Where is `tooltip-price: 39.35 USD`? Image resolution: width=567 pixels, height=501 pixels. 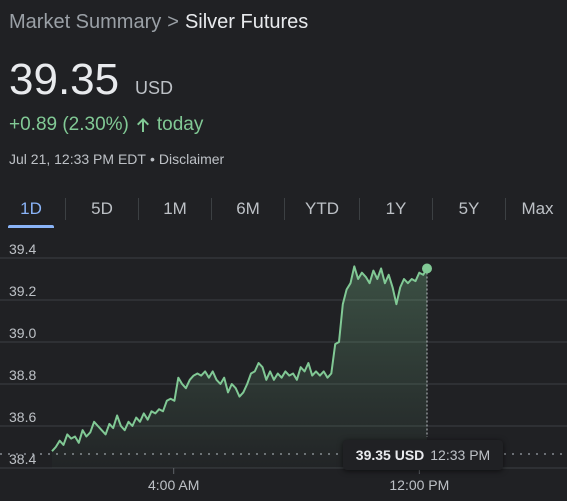 tooltip-price: 39.35 USD is located at coordinates (390, 455).